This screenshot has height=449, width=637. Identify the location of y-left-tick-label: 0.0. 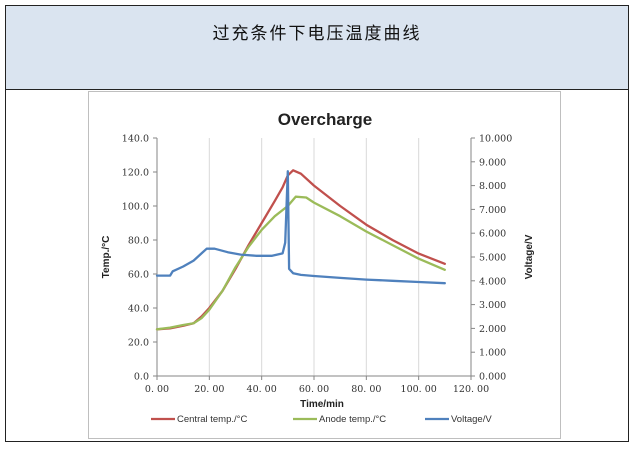
(141, 377).